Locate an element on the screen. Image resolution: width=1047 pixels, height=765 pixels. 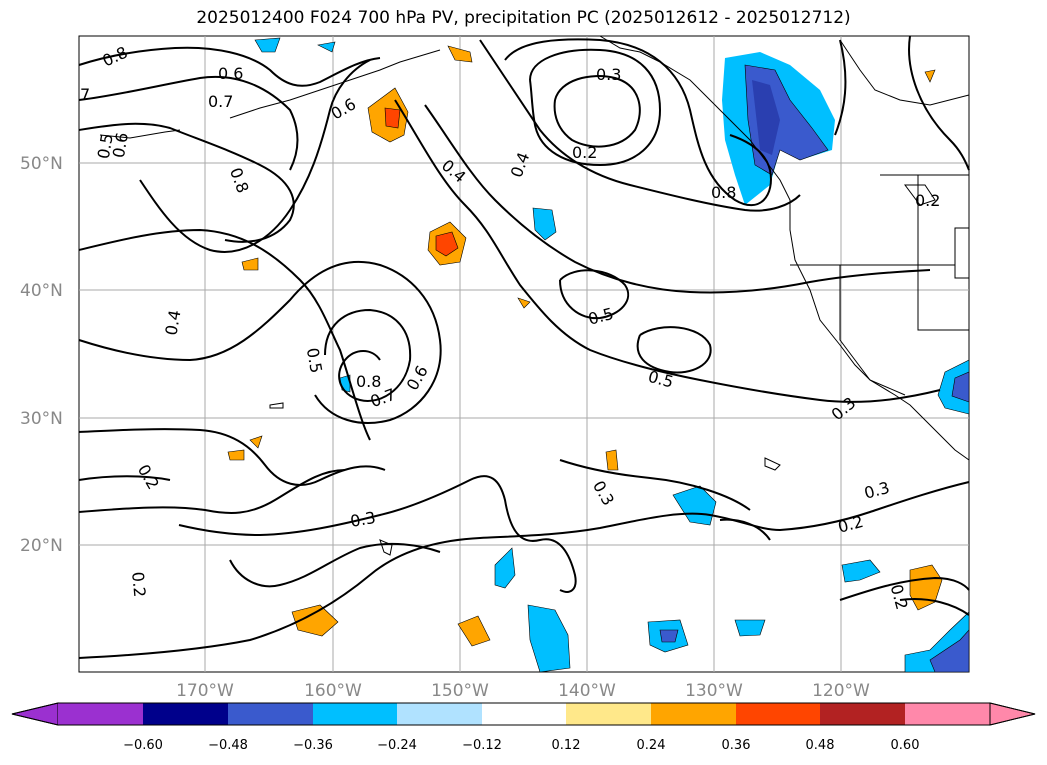
lon-label: 150°W is located at coordinates (460, 691).